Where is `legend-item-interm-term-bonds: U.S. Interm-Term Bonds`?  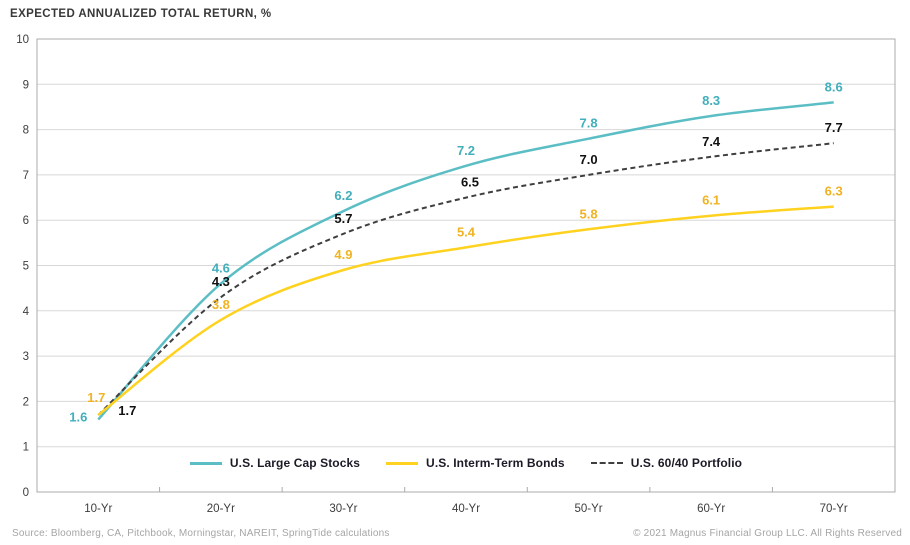
legend-item-interm-term-bonds: U.S. Interm-Term Bonds is located at coordinates (475, 463).